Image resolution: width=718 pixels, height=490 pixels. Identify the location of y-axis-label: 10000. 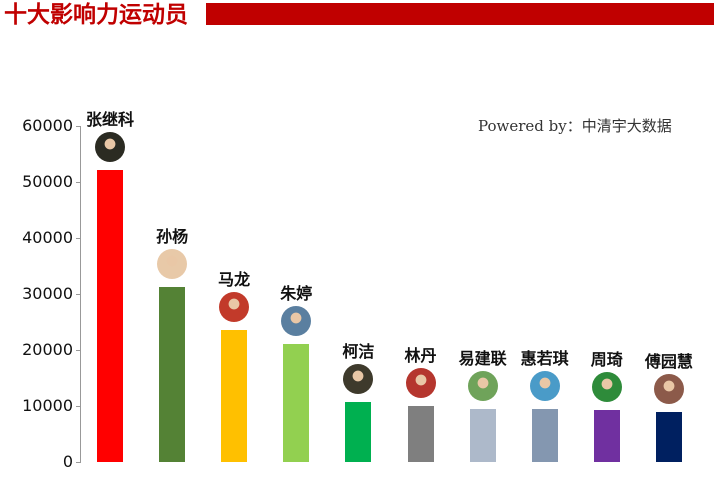
(47, 405).